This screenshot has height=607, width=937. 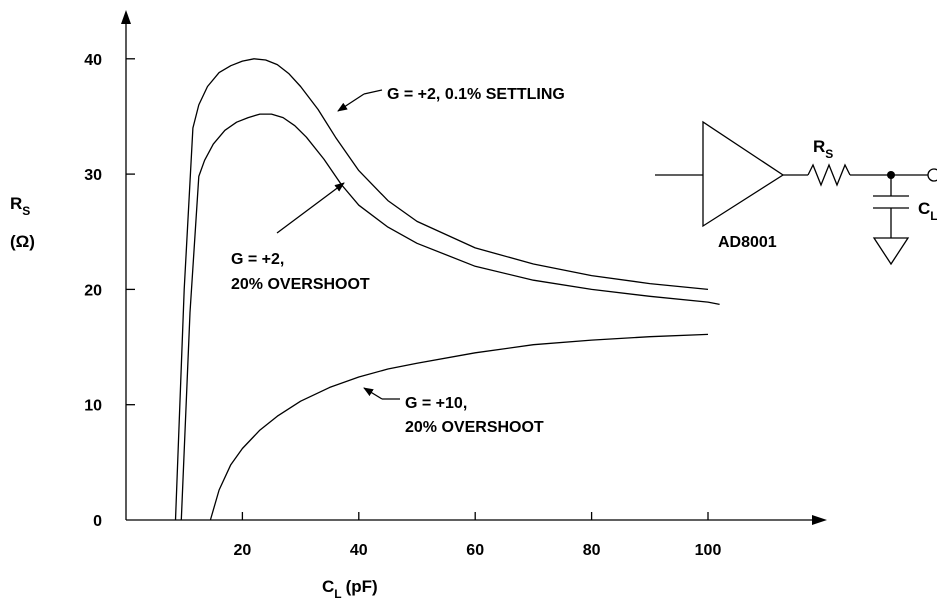 I want to click on annotation-overshoot-g10-line1: G = +10,, so click(x=436, y=403).